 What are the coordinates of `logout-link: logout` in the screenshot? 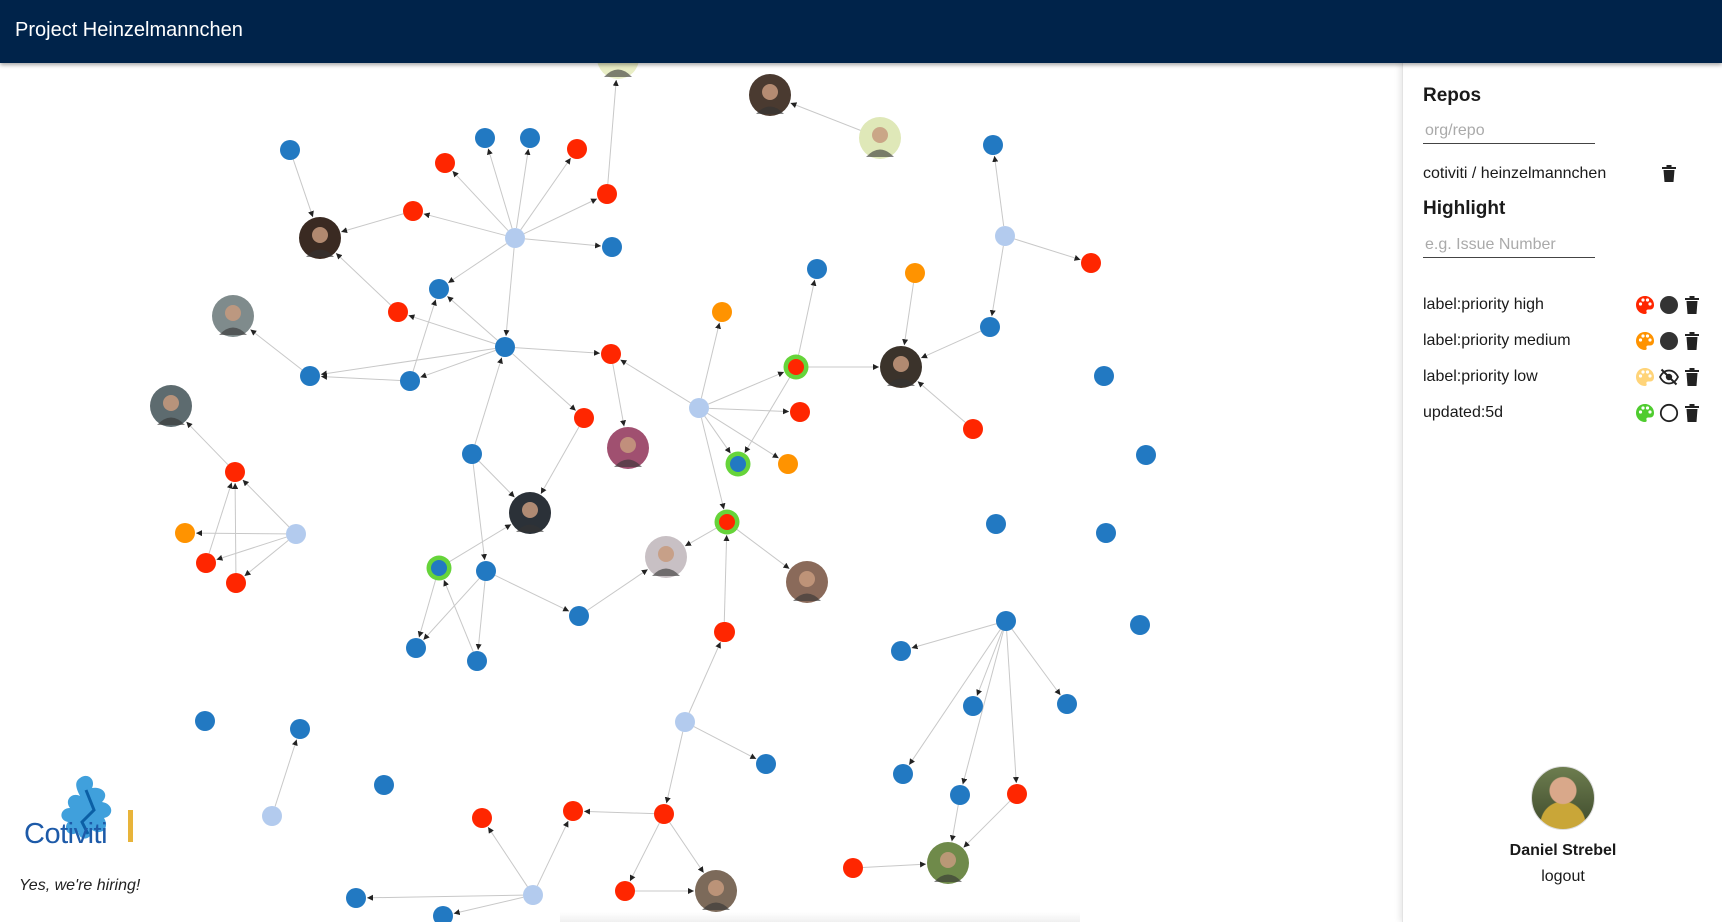 It's located at (1563, 876).